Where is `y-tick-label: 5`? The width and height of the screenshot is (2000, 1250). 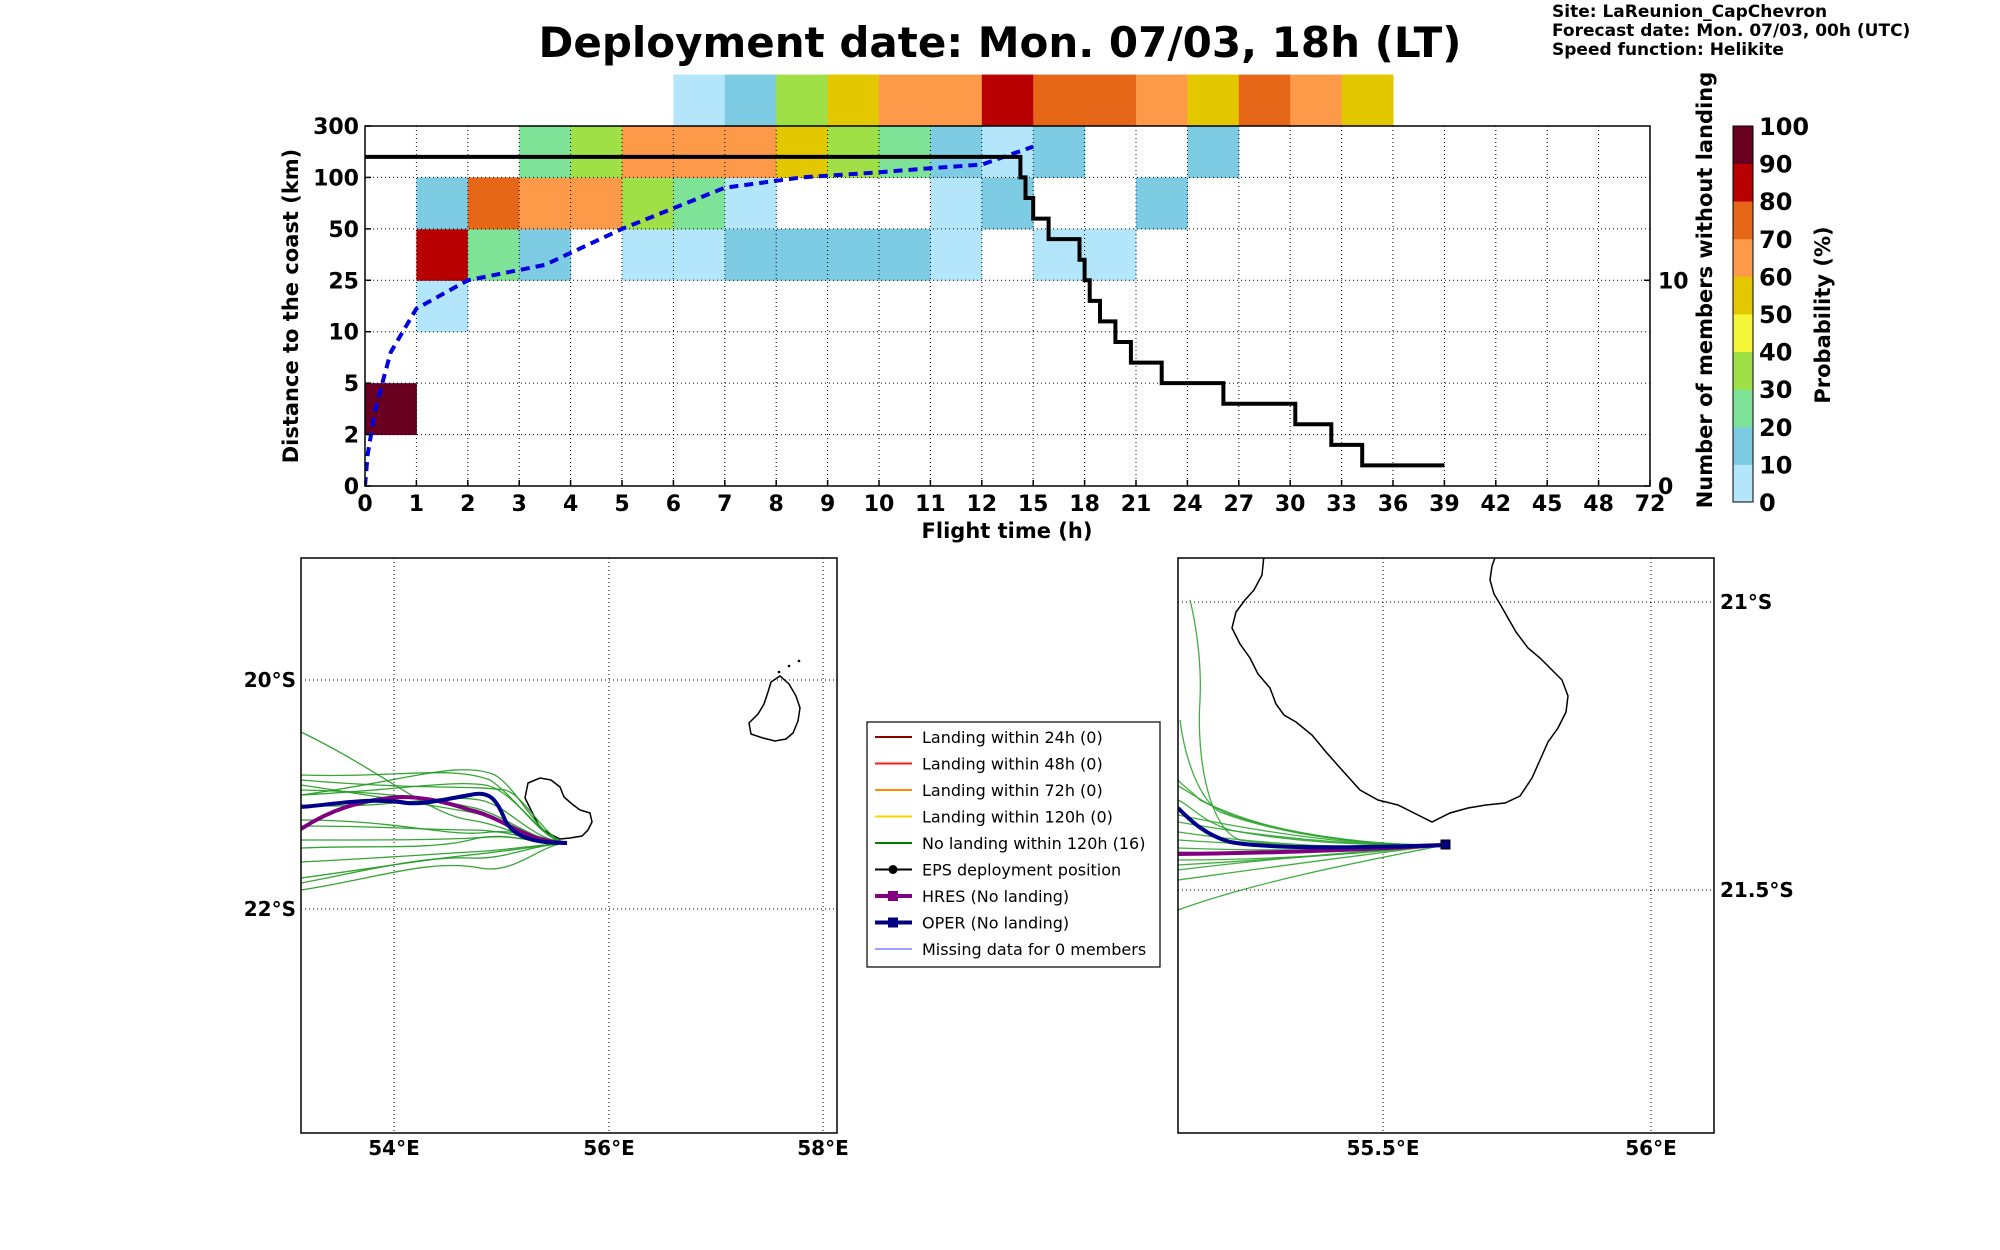
y-tick-label: 5 is located at coordinates (351, 384).